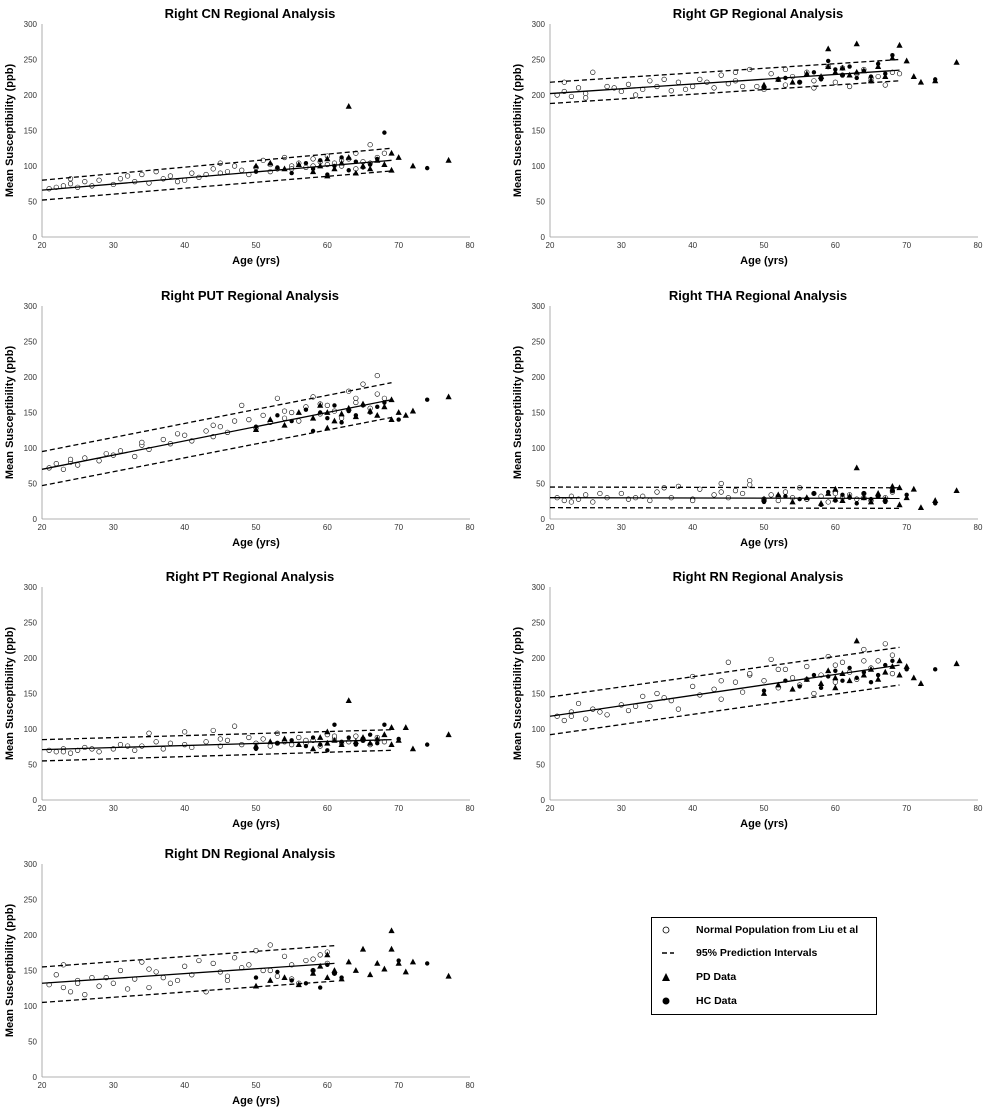 The height and width of the screenshot is (1110, 1000). I want to click on chart-title: Right DN Regional Analysis, so click(250, 853).